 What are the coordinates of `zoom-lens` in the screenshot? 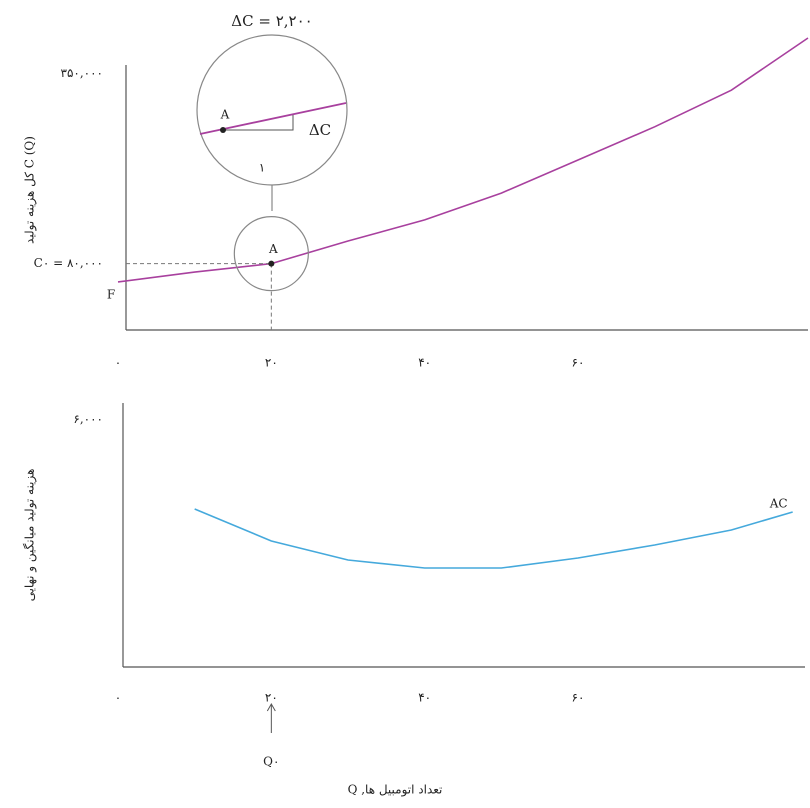 It's located at (271, 254).